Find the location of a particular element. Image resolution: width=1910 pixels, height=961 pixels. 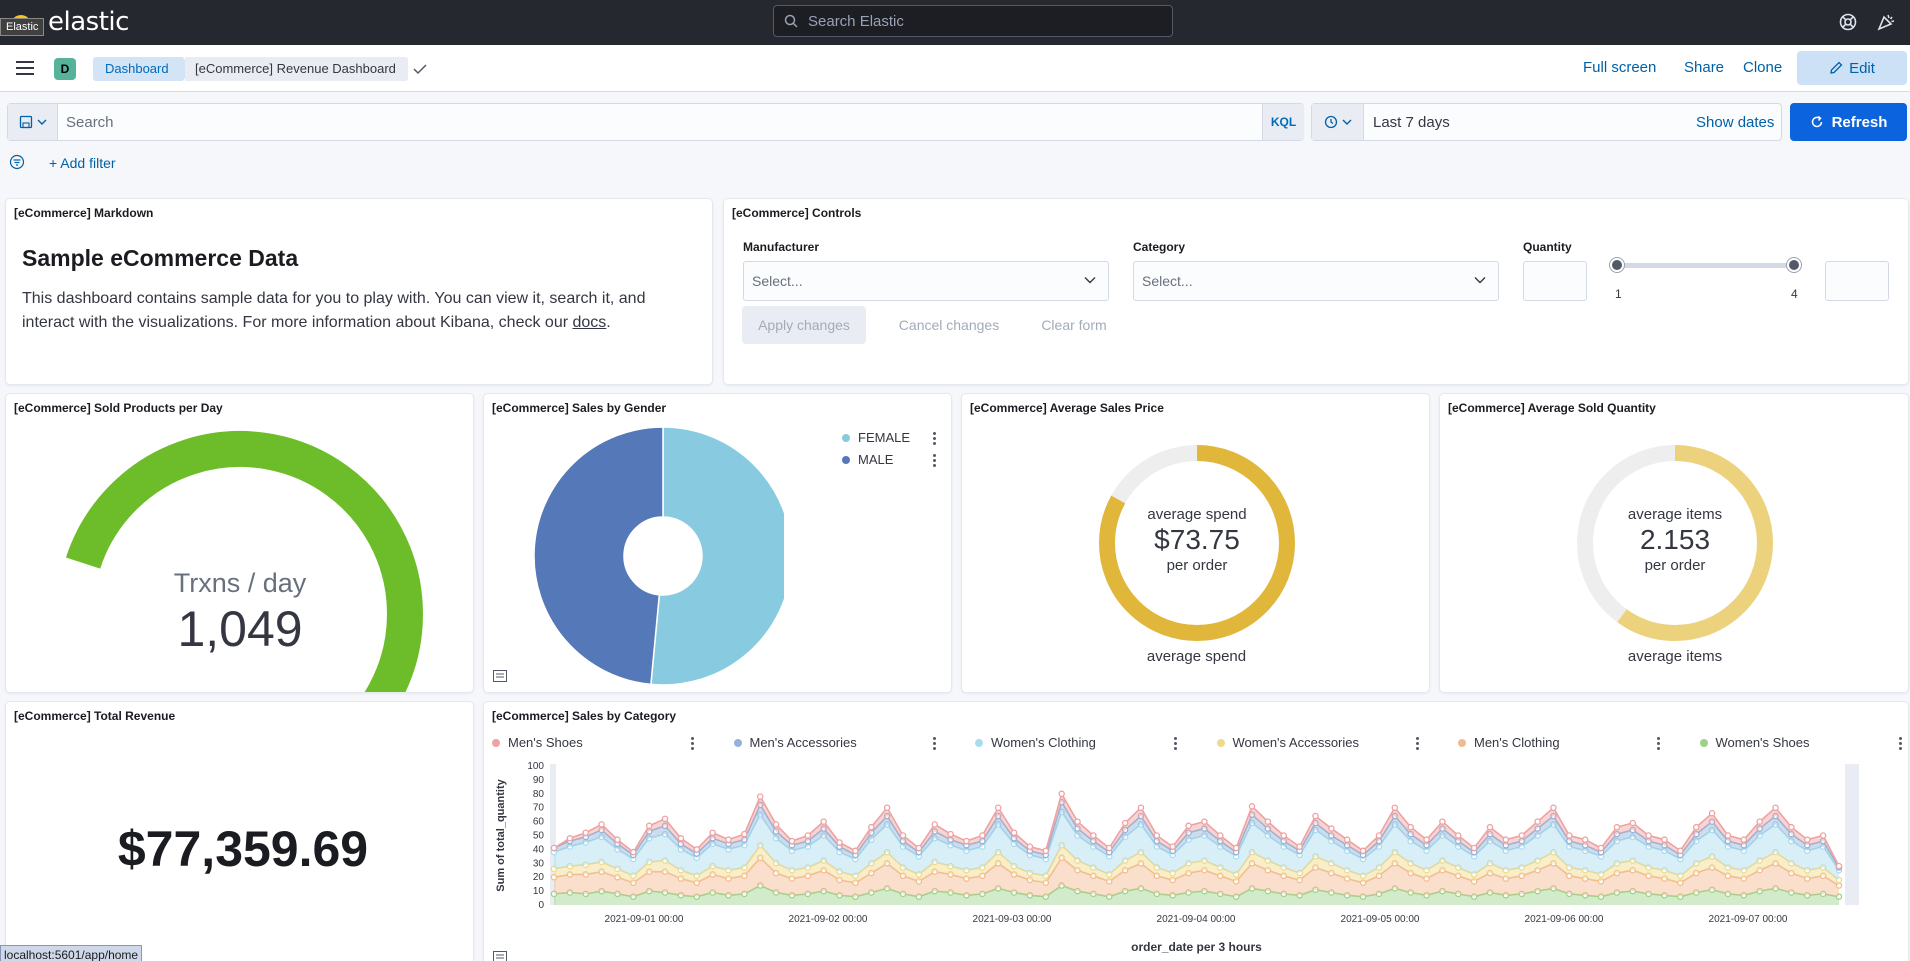

add-filter-button: + Add filter is located at coordinates (82, 163).